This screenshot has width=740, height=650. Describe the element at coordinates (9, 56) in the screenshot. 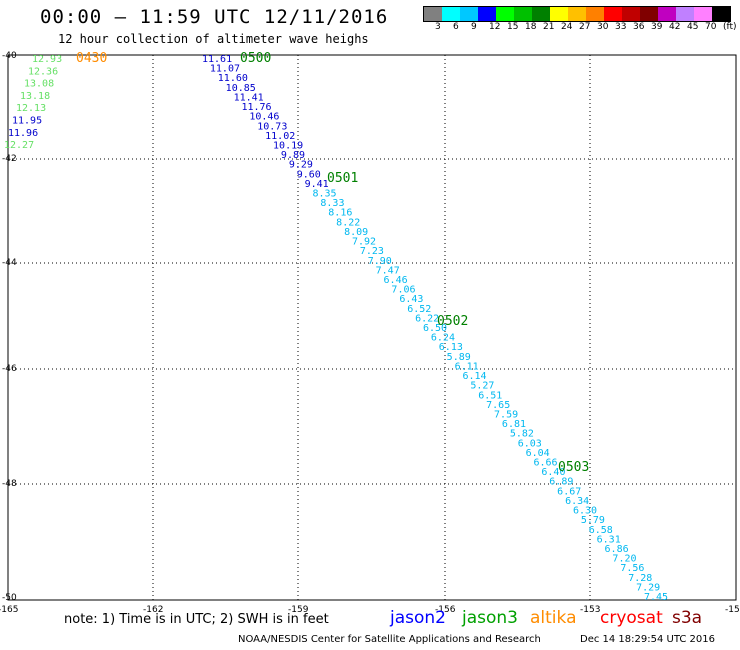

I see `lat-tick-label: -40` at that location.